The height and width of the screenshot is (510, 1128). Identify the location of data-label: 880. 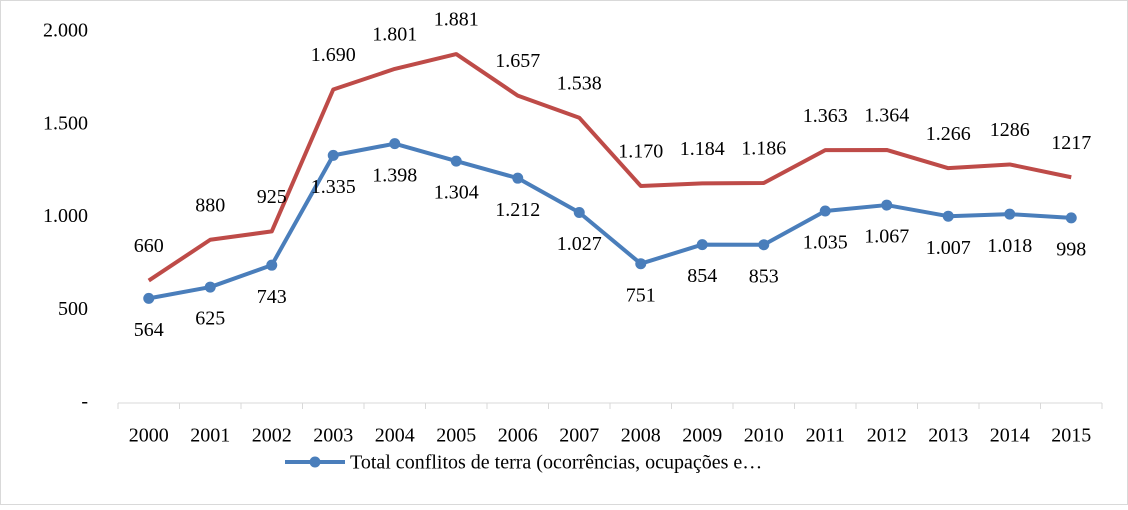
(210, 205).